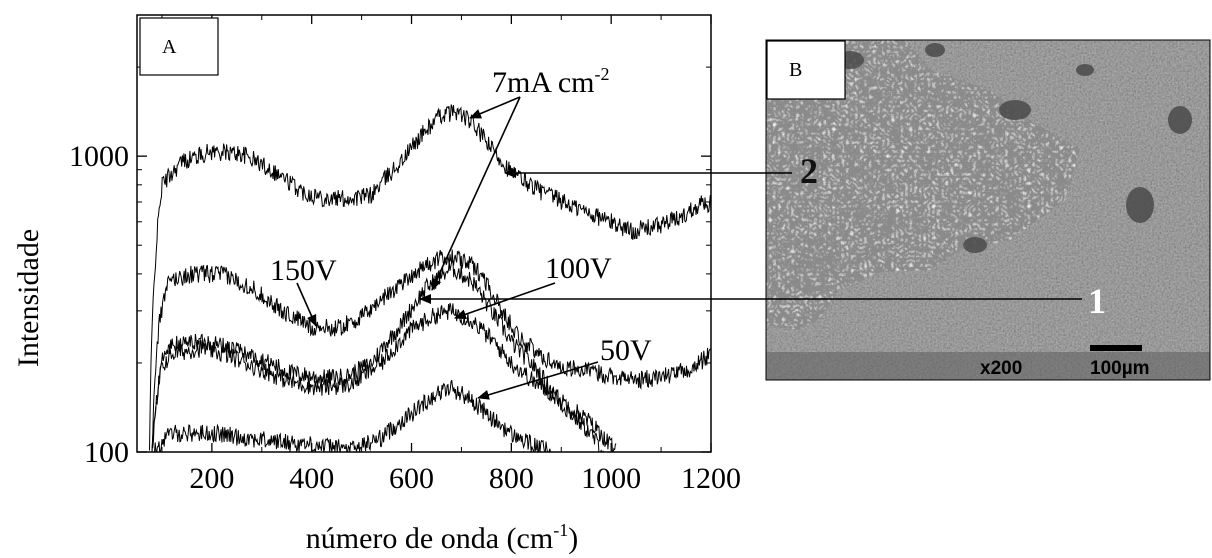 The width and height of the screenshot is (1212, 558). What do you see at coordinates (1001, 368) in the screenshot?
I see `magnification-label: x200` at bounding box center [1001, 368].